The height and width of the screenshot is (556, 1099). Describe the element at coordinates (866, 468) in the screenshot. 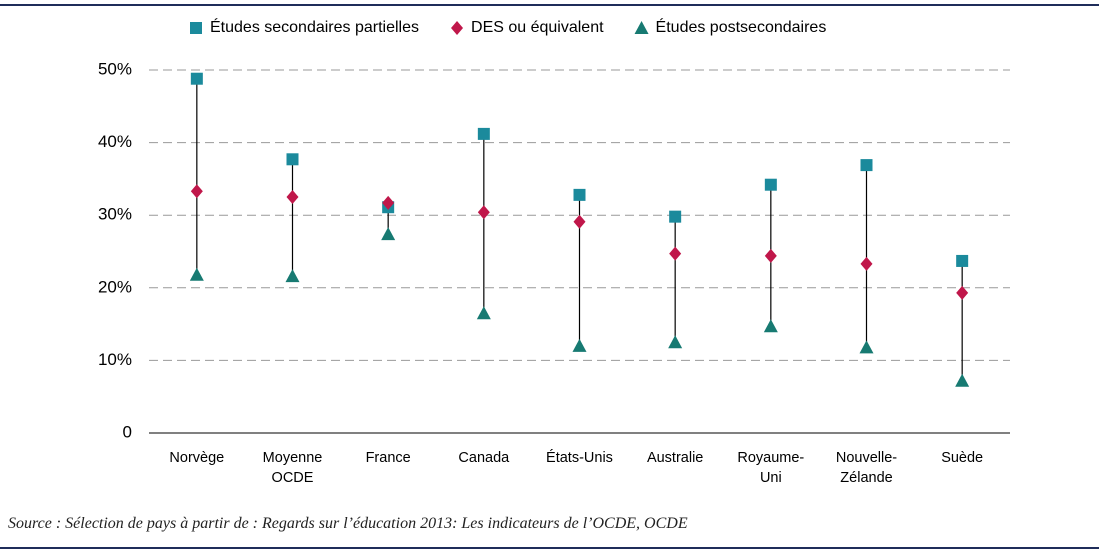

I see `x-tick-label: Nouvelle-Zélande` at that location.